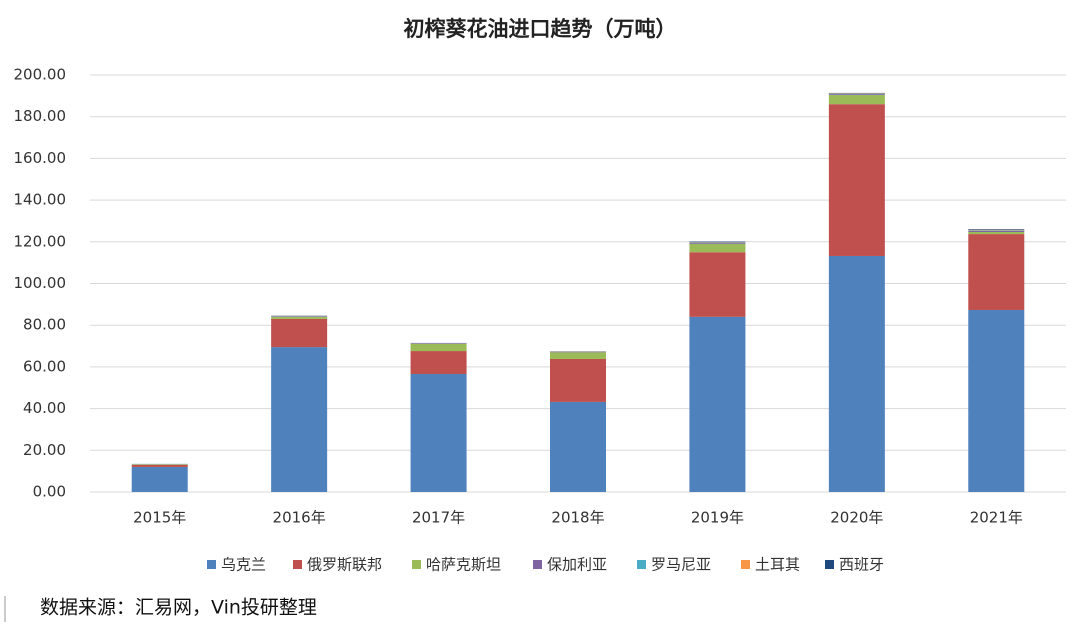  What do you see at coordinates (44, 450) in the screenshot?
I see `y-tick-label: 20.00` at bounding box center [44, 450].